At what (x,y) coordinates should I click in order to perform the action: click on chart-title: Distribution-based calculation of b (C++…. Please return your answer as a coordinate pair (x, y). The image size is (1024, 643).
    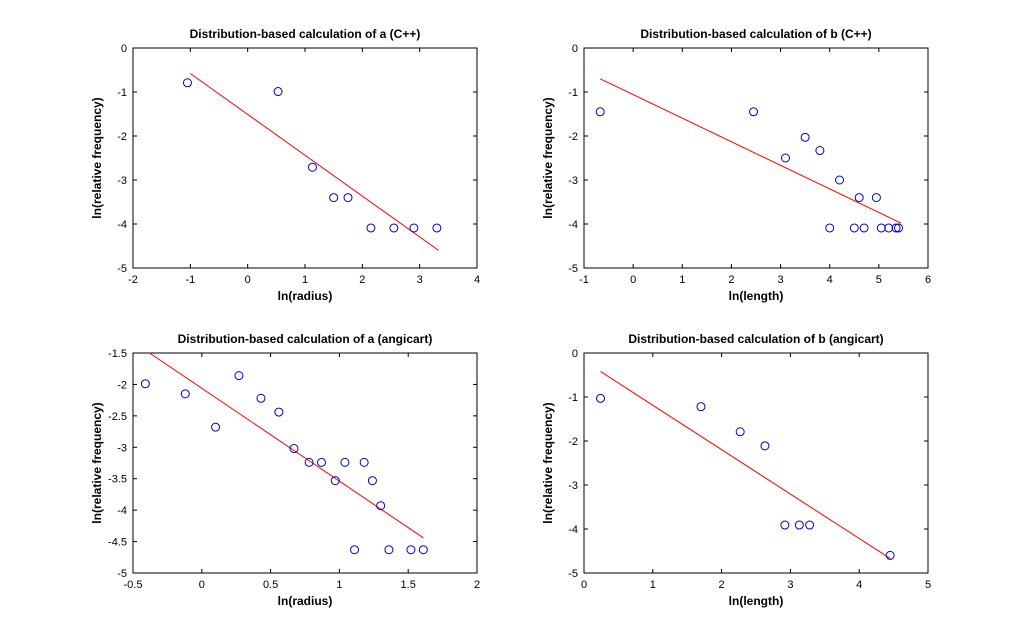
    Looking at the image, I should click on (755, 34).